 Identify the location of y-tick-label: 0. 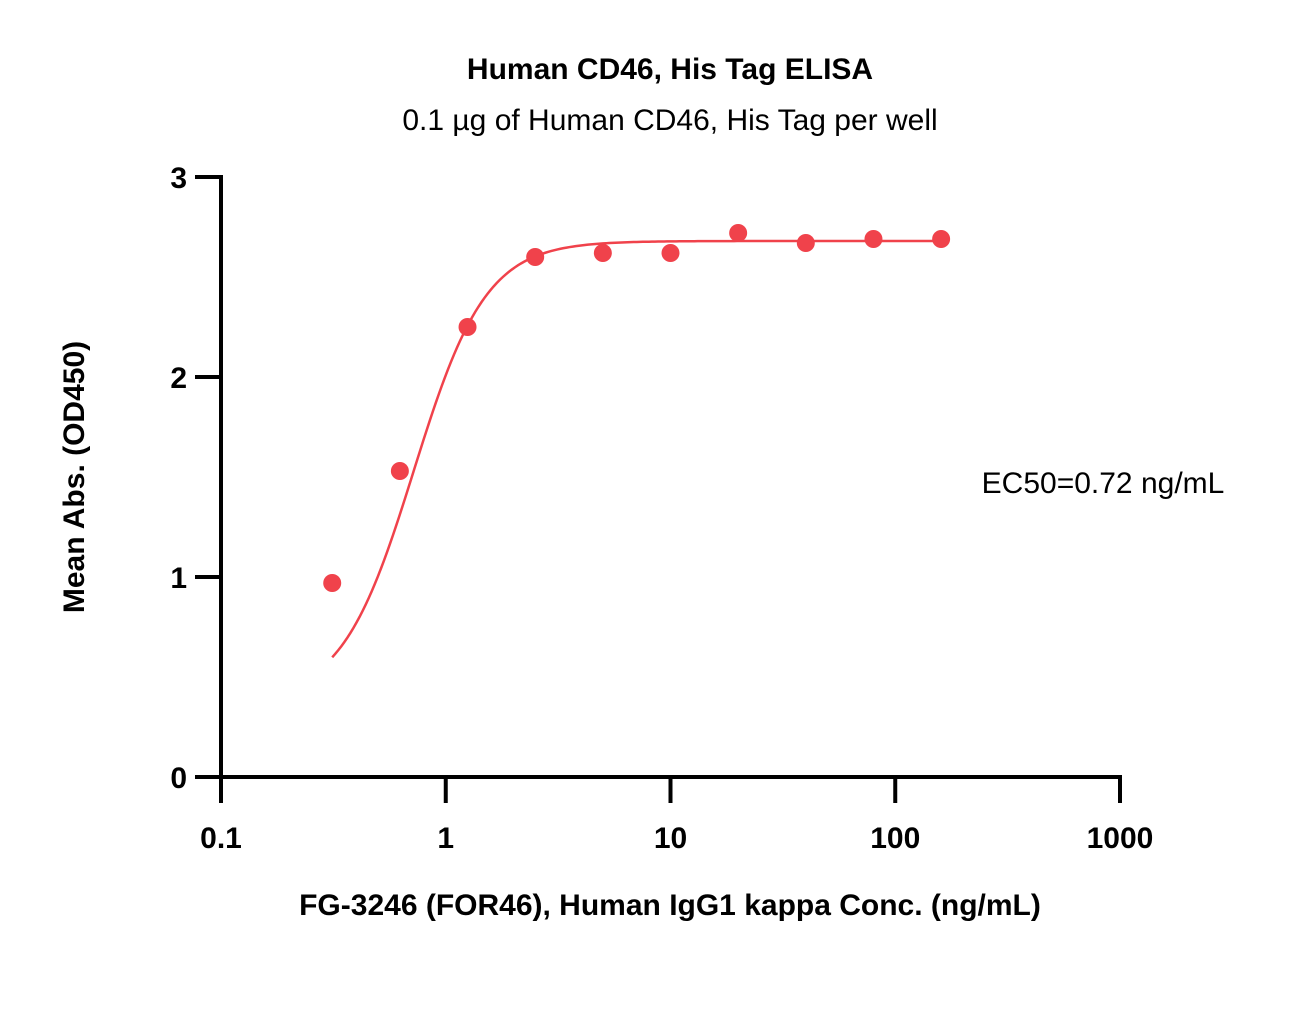
(178, 778).